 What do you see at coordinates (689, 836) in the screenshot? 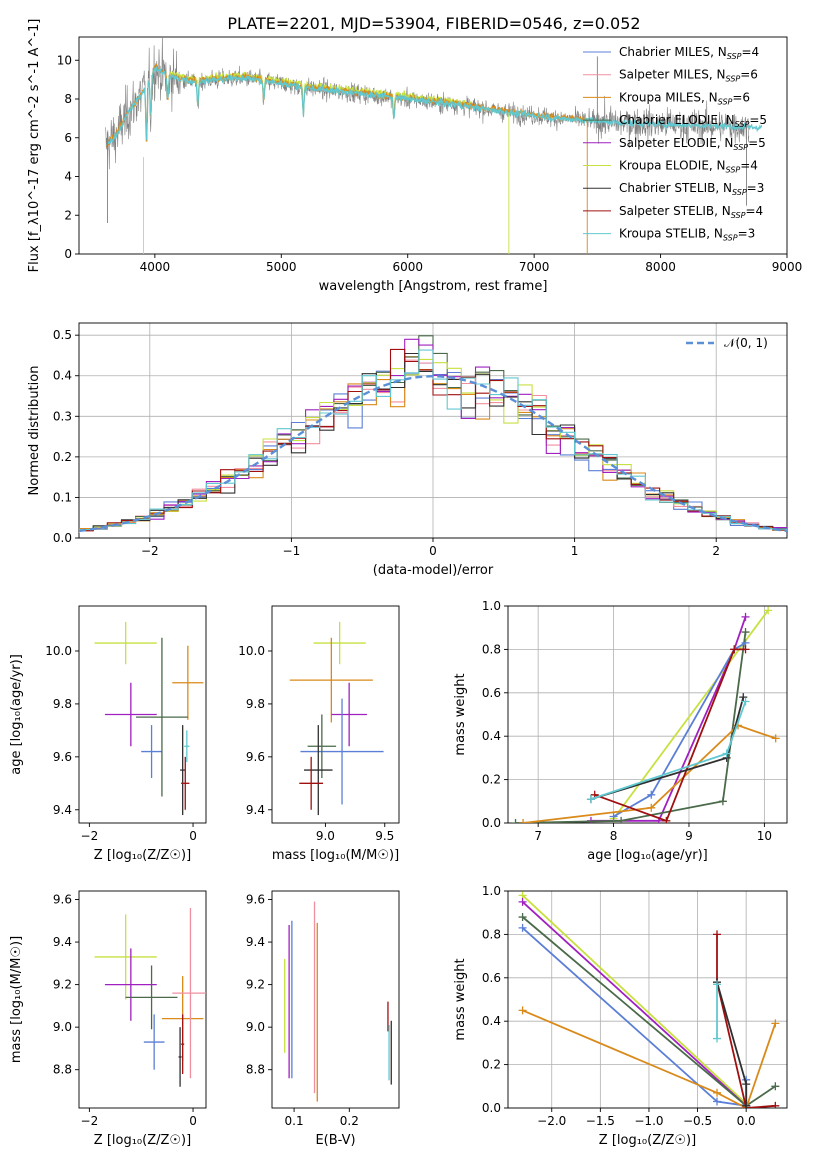
I see `x-tick-label: 9` at bounding box center [689, 836].